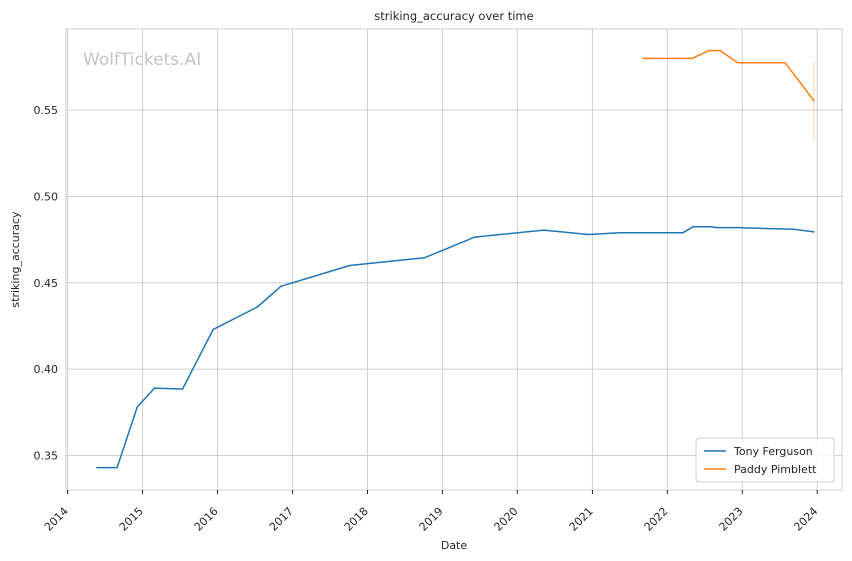 The image size is (852, 561). What do you see at coordinates (142, 60) in the screenshot?
I see `watermark: WolfTickets.AI` at bounding box center [142, 60].